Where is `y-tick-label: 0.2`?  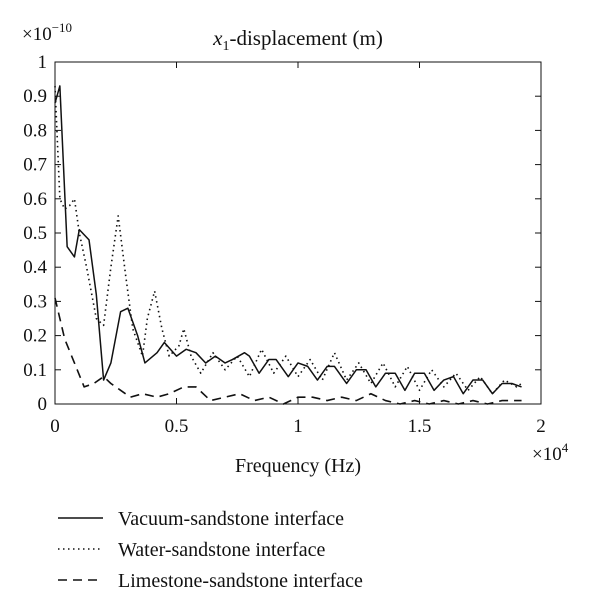 y-tick-label: 0.2 is located at coordinates (35, 336).